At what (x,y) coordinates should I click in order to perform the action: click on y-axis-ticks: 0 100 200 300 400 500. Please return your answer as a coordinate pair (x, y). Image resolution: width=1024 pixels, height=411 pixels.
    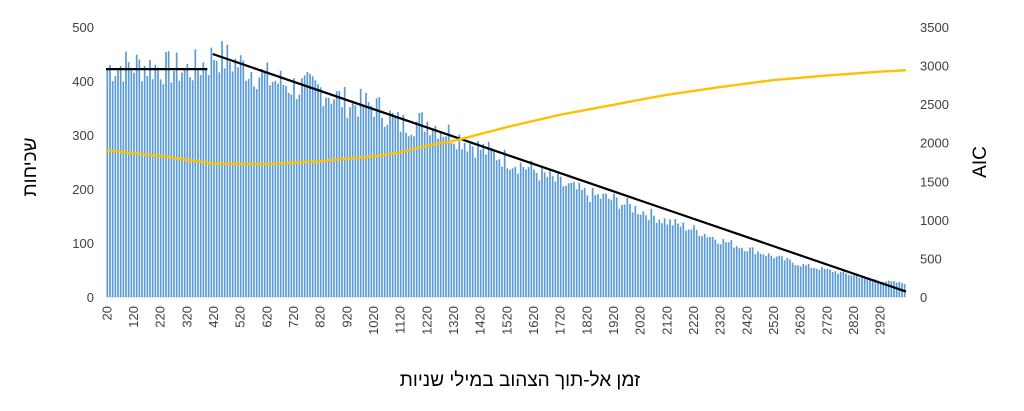
    Looking at the image, I should click on (83, 162).